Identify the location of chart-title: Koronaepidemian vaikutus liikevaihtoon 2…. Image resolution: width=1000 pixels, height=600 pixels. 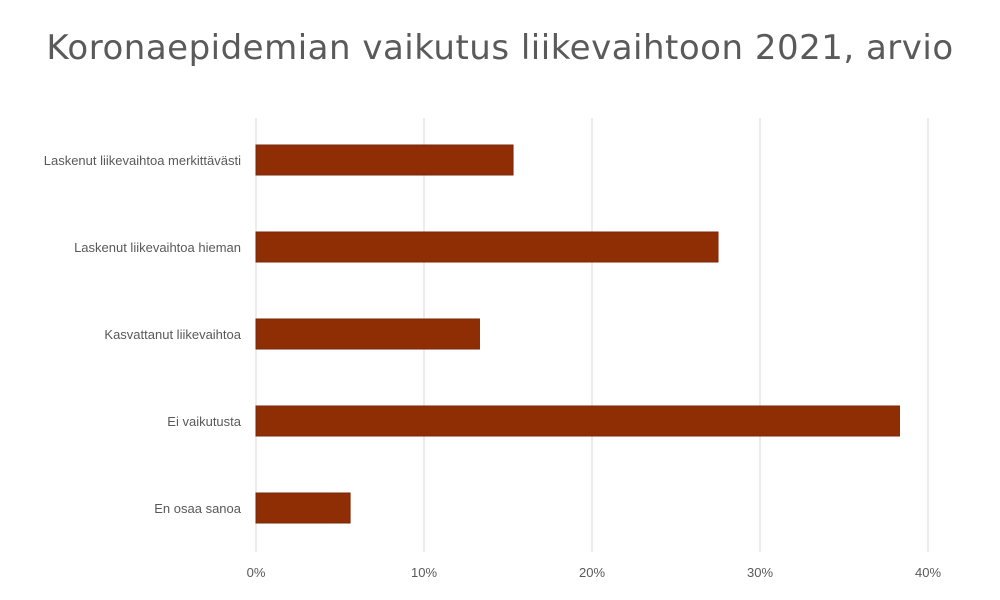
(500, 48).